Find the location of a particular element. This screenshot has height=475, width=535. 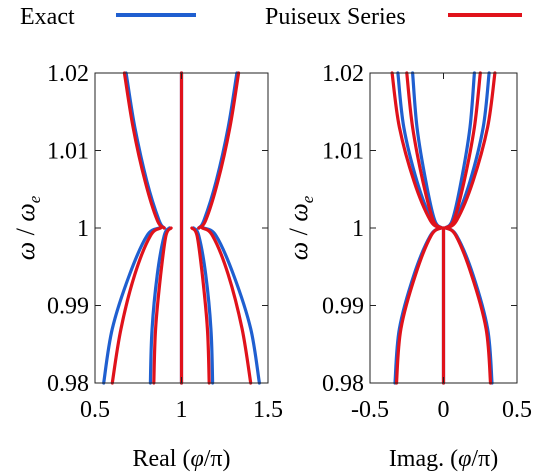

legend: Exact Puiseux Series is located at coordinates (271, 17).